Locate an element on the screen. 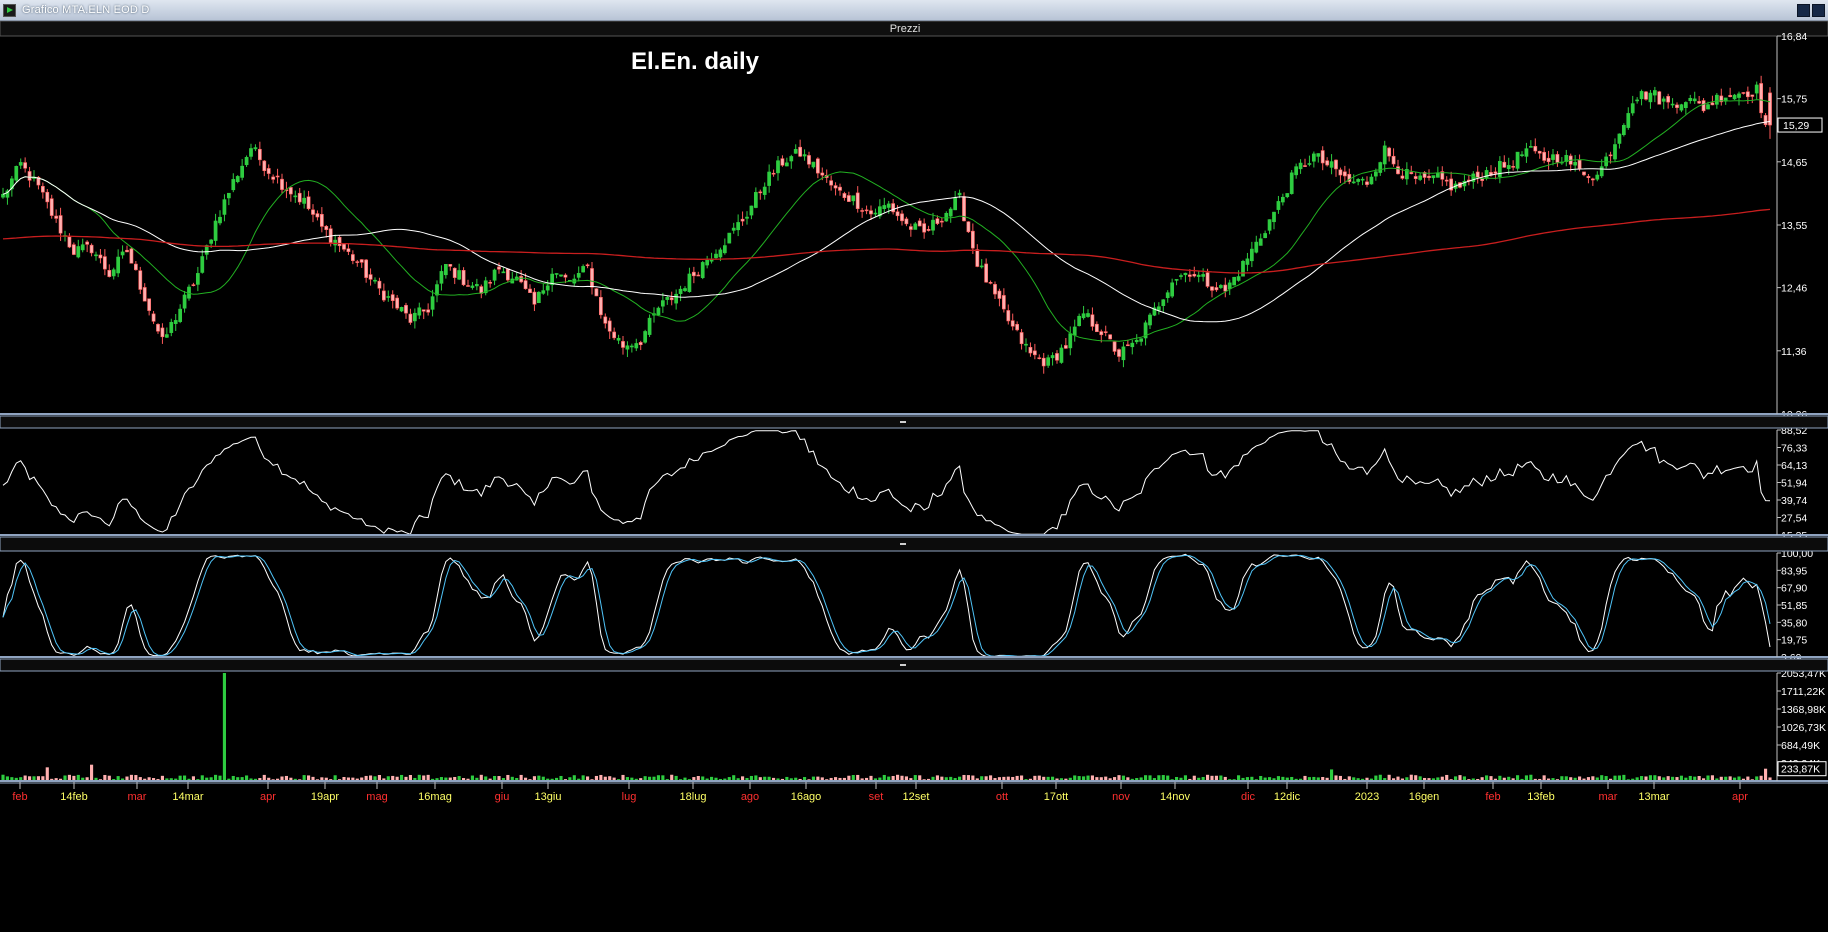  x-tick-label: feb is located at coordinates (19, 797).